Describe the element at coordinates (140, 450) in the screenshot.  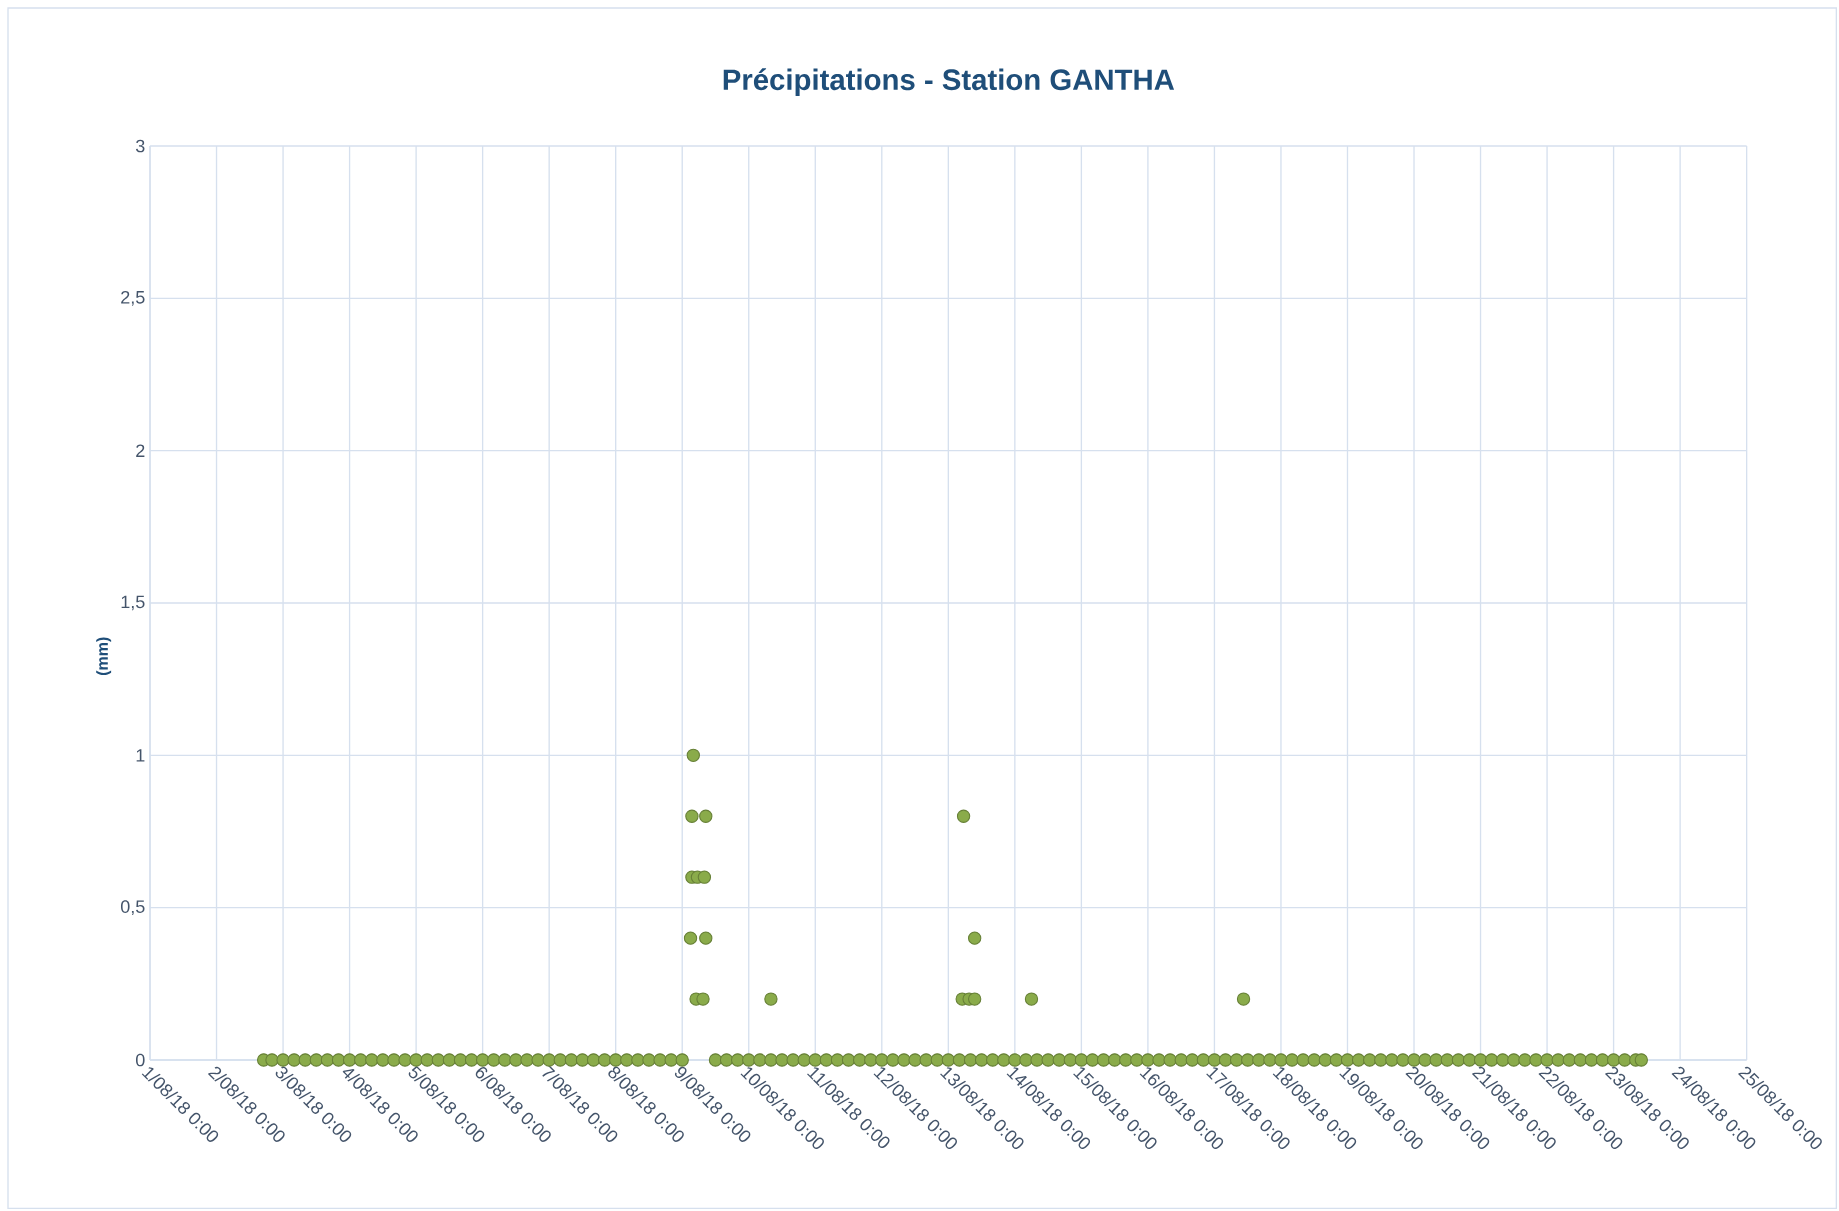
I see `y-tick-label: 2` at that location.